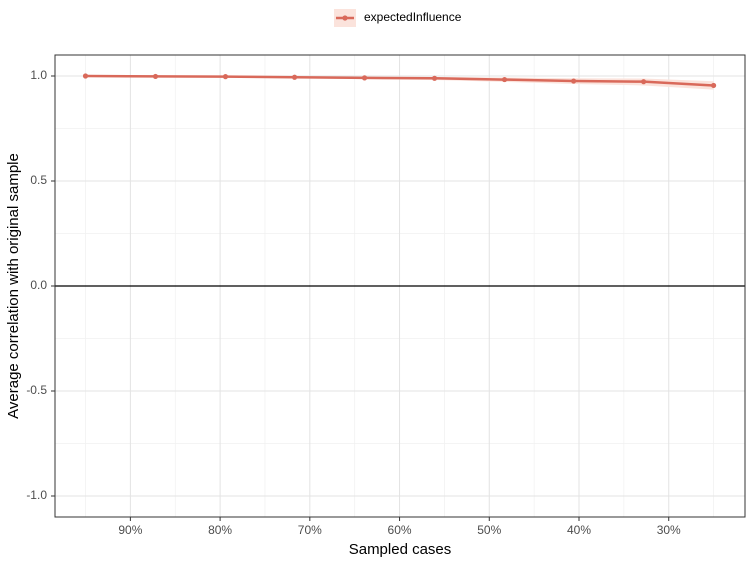  What do you see at coordinates (38, 285) in the screenshot?
I see `y-tick-label: 0.0` at bounding box center [38, 285].